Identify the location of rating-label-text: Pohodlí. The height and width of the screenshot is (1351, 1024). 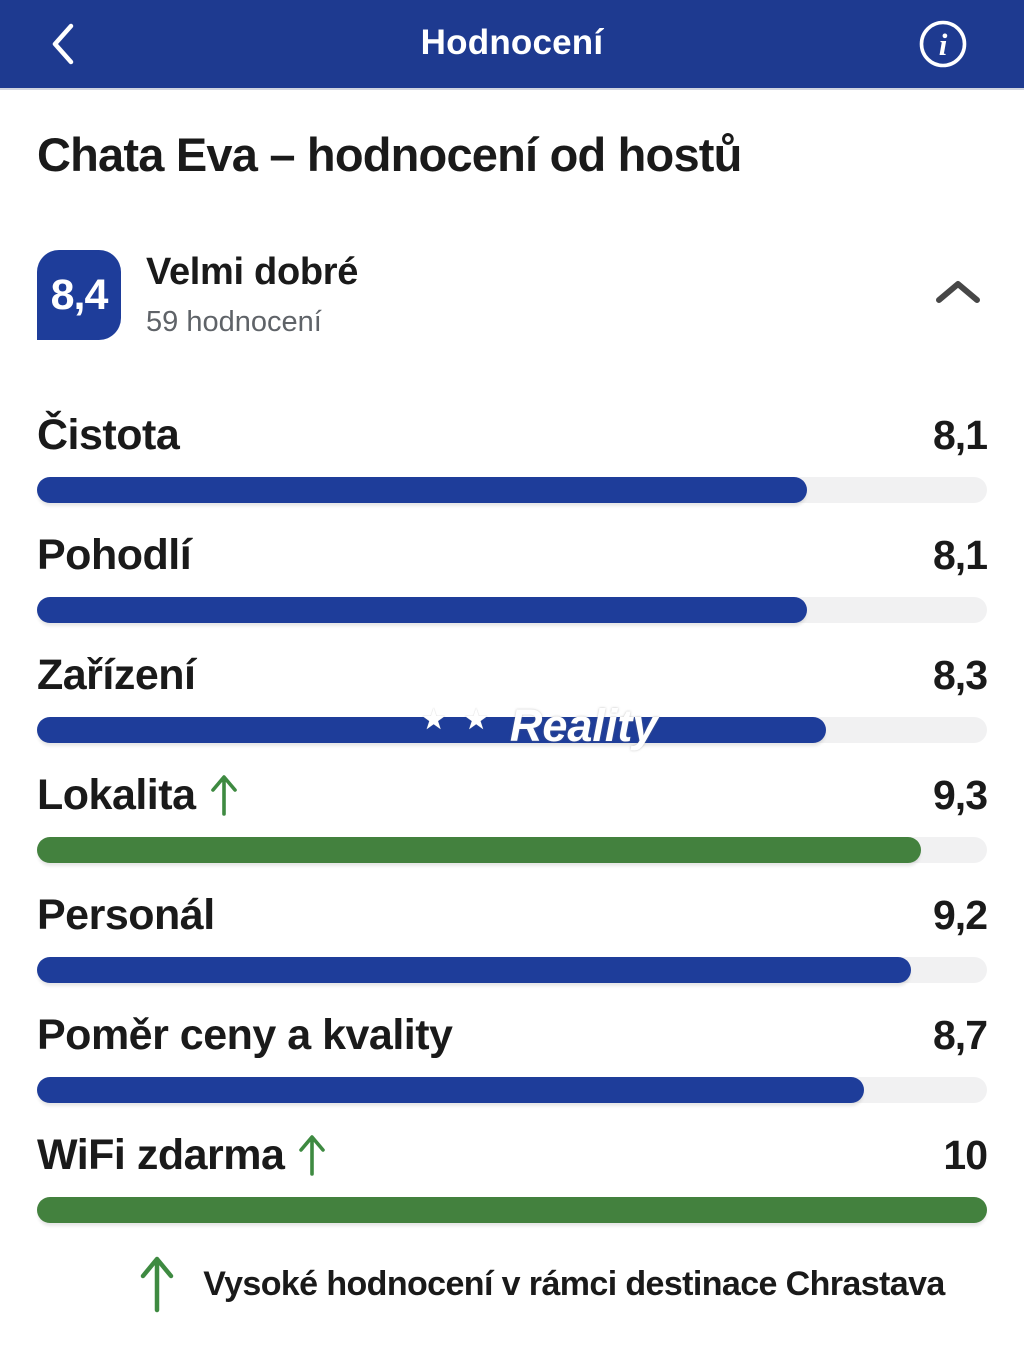
(114, 554).